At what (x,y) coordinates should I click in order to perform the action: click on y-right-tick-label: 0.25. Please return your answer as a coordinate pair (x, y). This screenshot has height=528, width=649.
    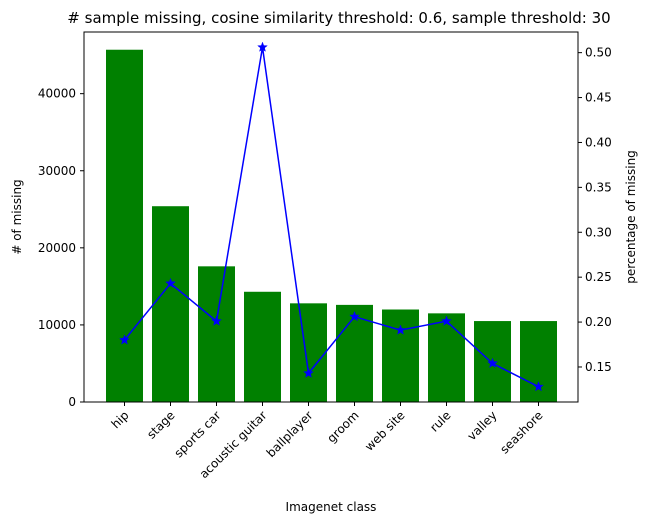
    Looking at the image, I should click on (598, 277).